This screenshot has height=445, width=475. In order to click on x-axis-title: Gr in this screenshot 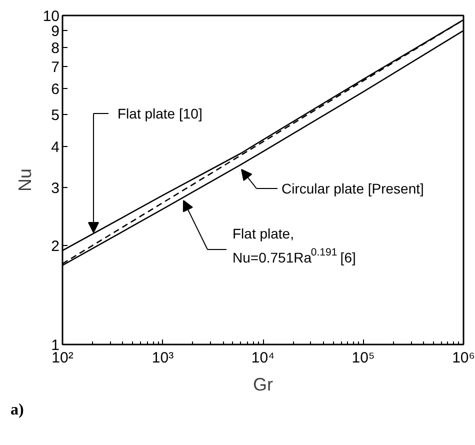, I will do `click(263, 384)`.